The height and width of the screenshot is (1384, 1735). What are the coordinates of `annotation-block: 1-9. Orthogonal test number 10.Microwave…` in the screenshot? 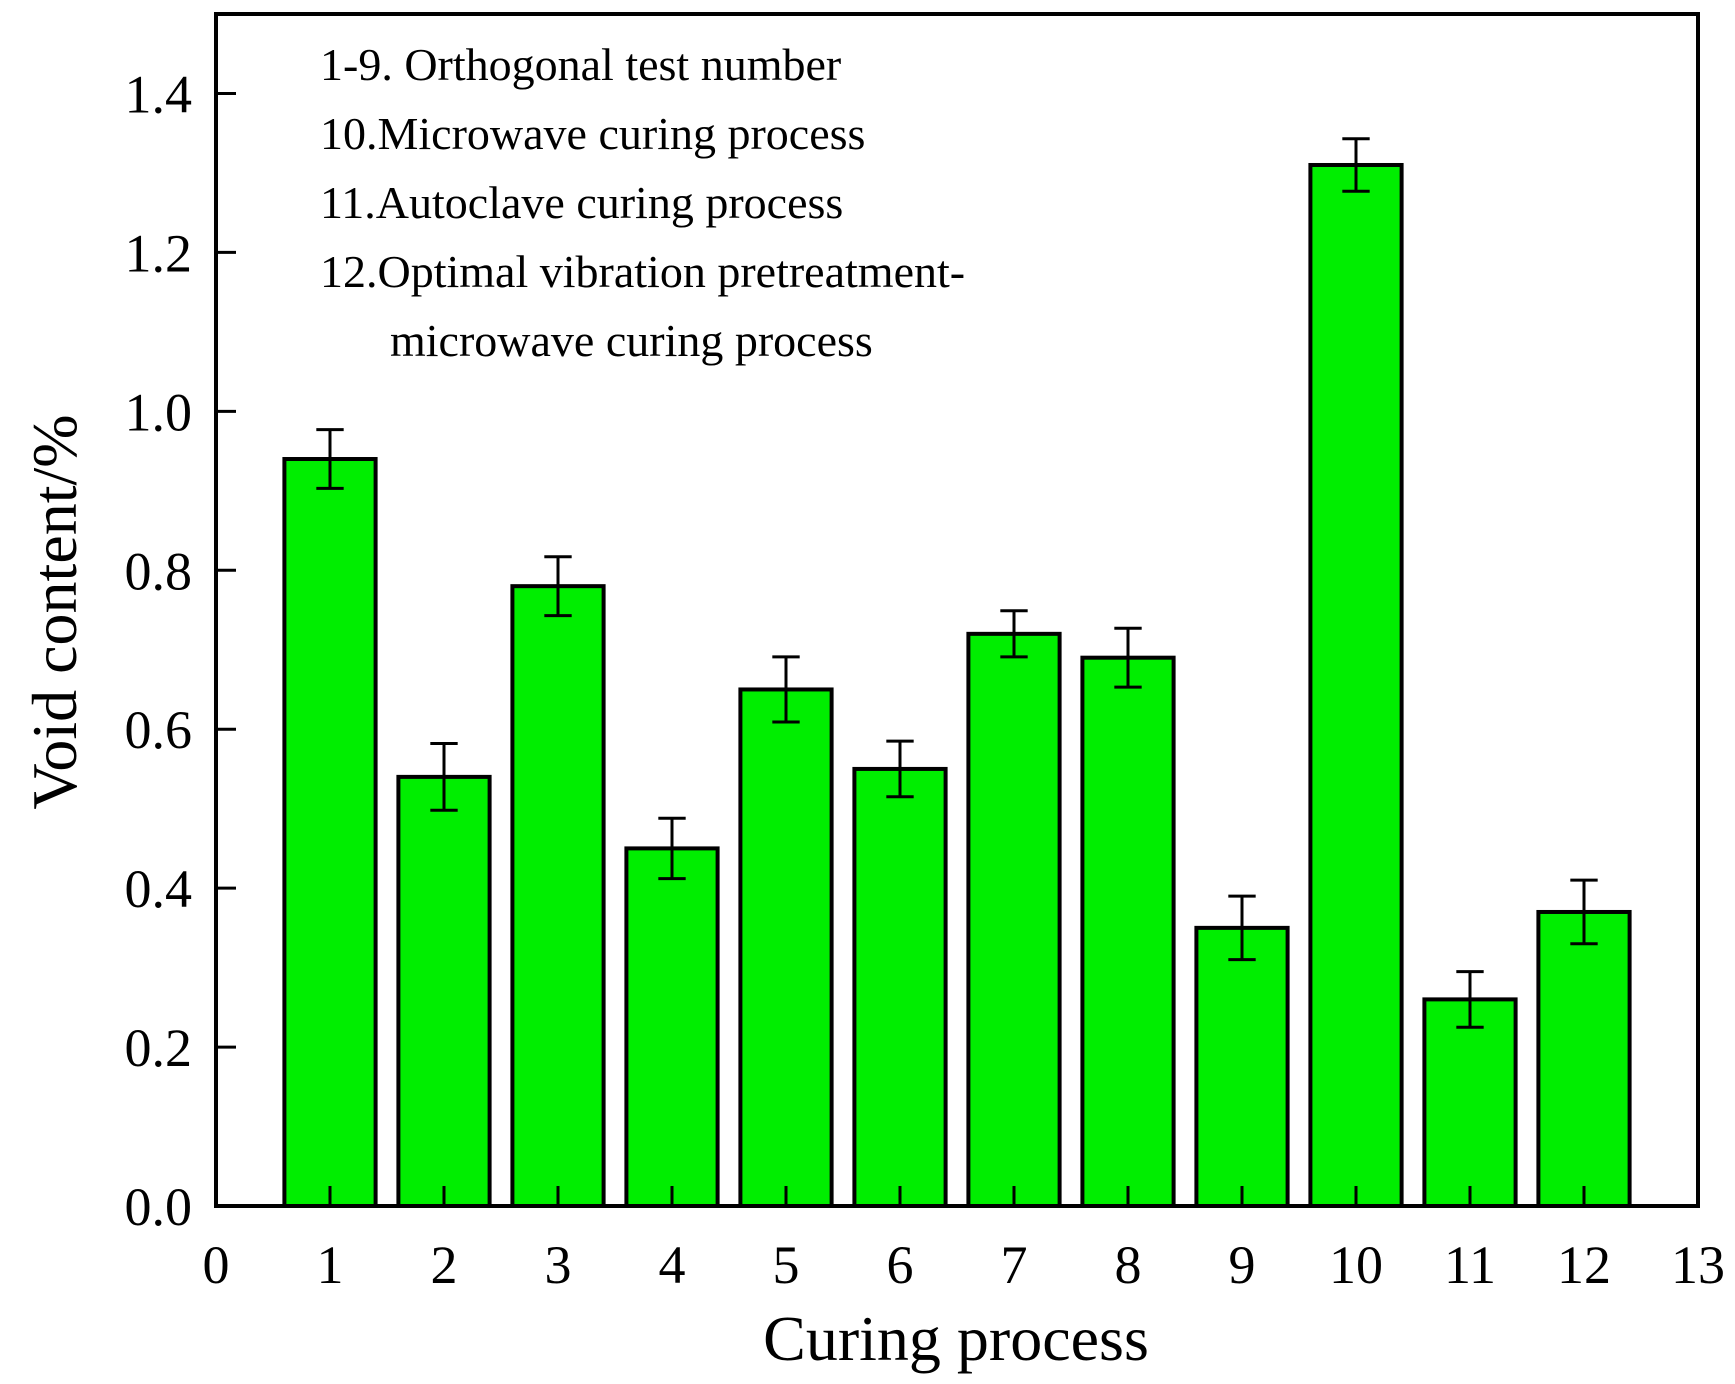 It's located at (642, 202).